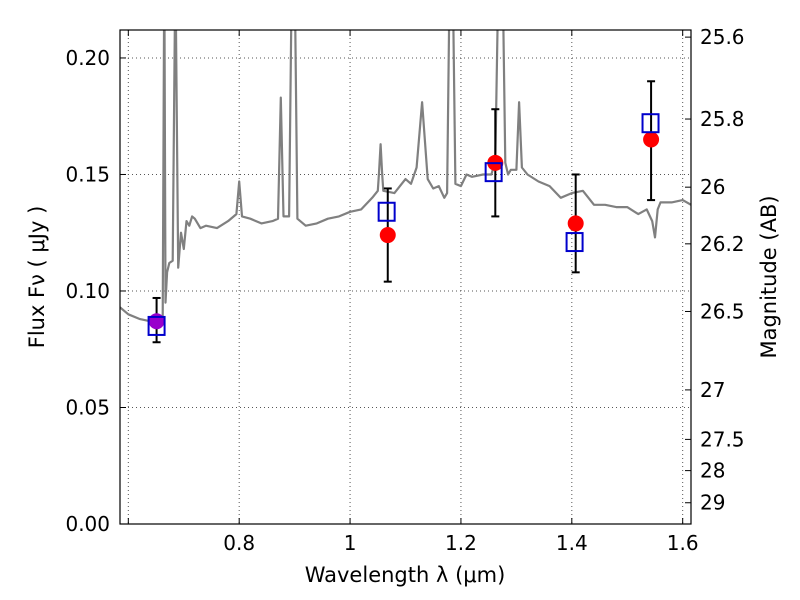 The width and height of the screenshot is (800, 600). Describe the element at coordinates (722, 37) in the screenshot. I see `magnitude-tick-label: 25.6` at that location.